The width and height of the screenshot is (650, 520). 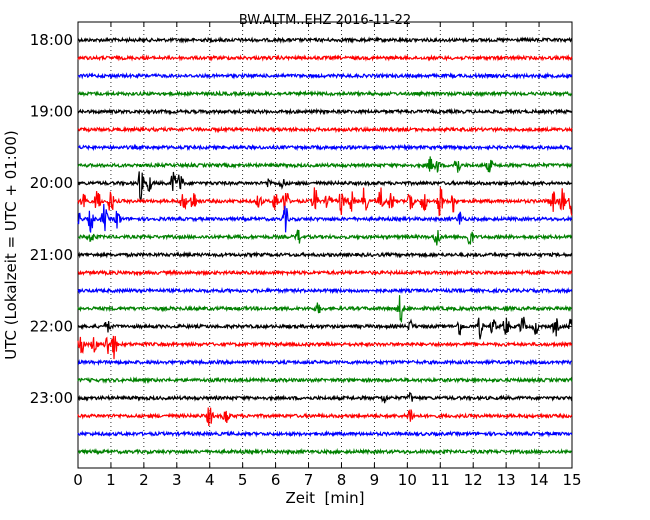 I want to click on x-tick-label: 2, so click(x=144, y=480).